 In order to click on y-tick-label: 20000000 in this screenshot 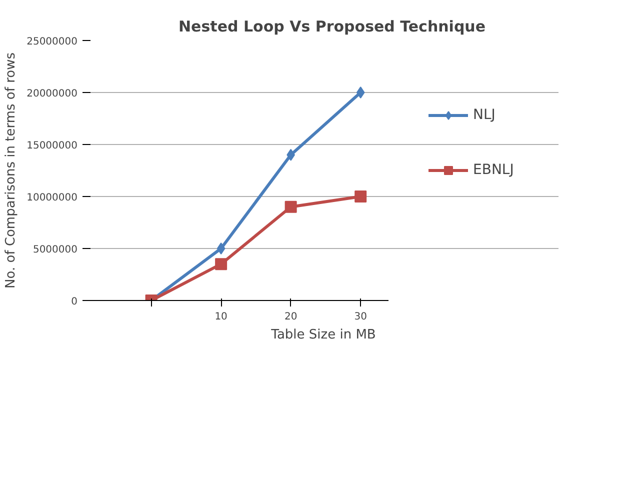, I will do `click(52, 94)`.